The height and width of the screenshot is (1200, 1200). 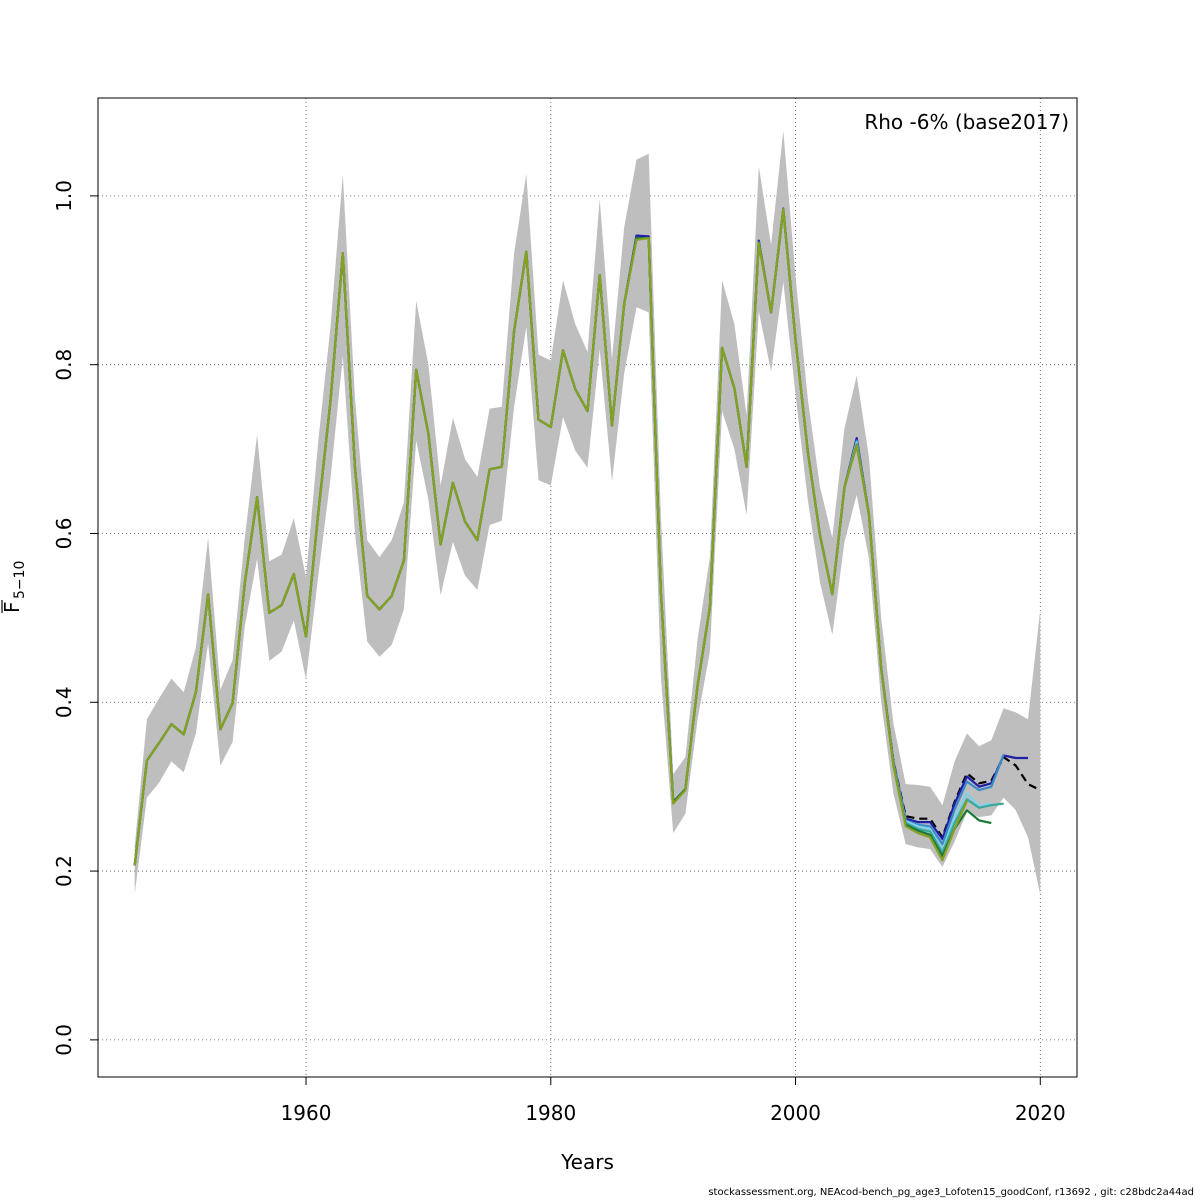 What do you see at coordinates (64, 365) in the screenshot?
I see `y-tick-label: 0.8` at bounding box center [64, 365].